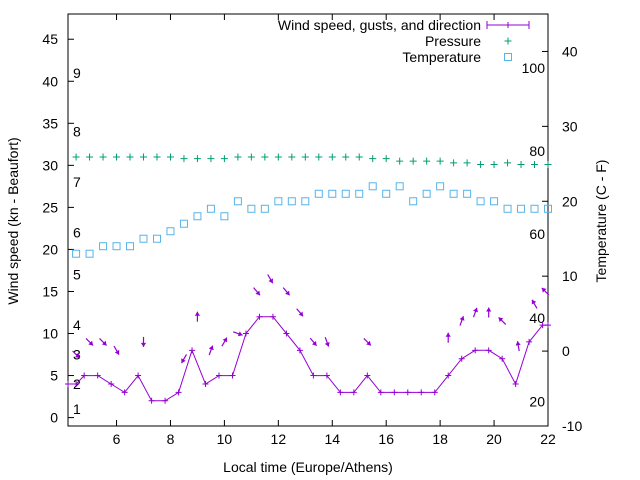 The height and width of the screenshot is (480, 640). I want to click on beaufort-scale: 123456789, so click(77, 241).